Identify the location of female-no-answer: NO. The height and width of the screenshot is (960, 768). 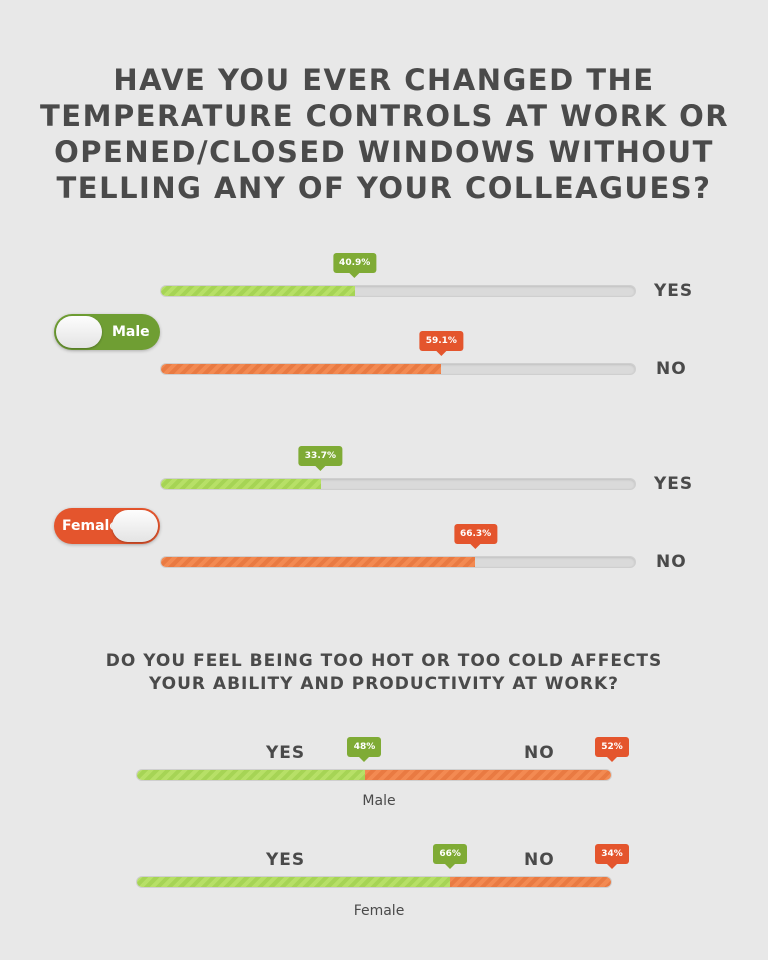
(671, 562).